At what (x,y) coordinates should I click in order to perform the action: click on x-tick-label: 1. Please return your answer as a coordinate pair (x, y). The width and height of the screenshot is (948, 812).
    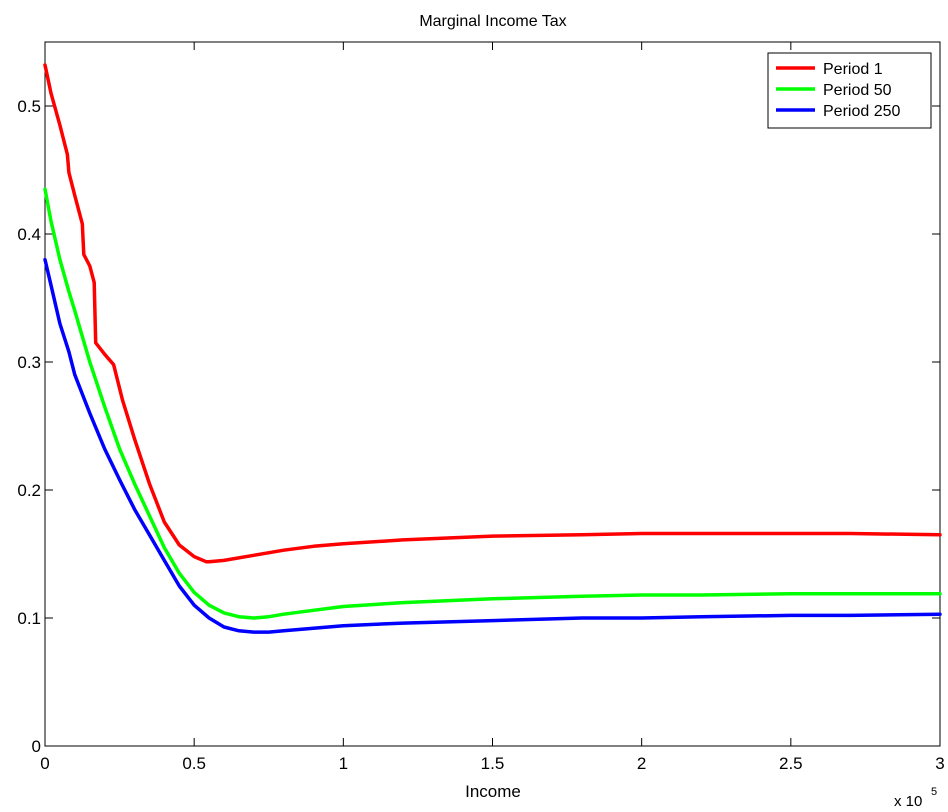
    Looking at the image, I should click on (343, 763).